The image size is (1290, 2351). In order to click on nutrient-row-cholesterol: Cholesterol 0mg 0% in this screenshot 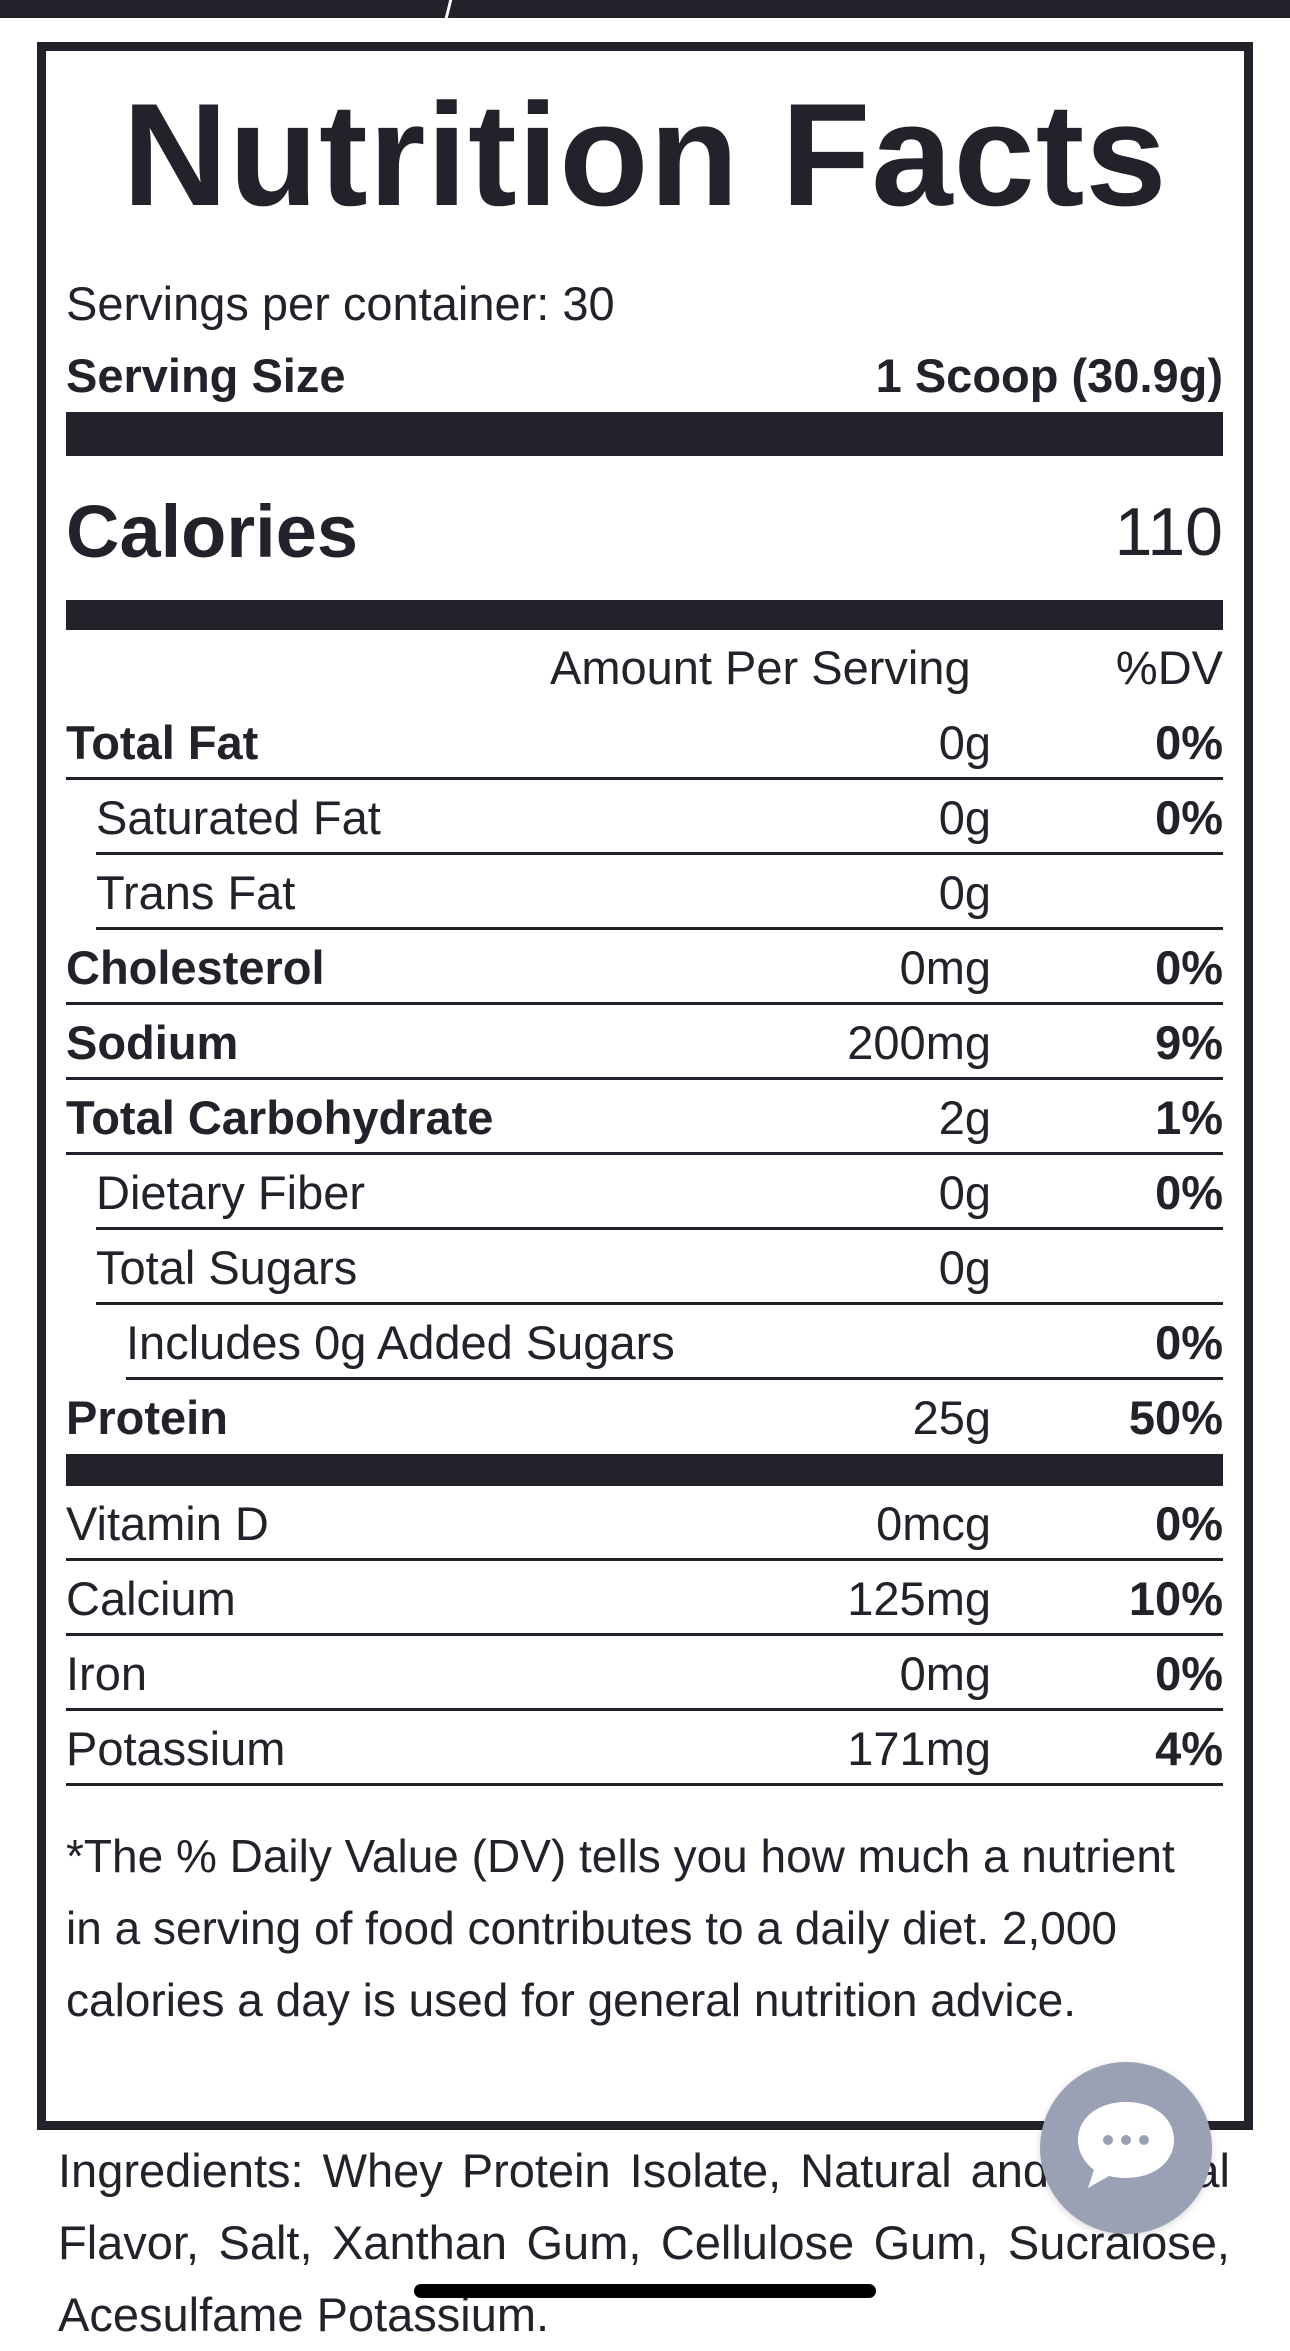, I will do `click(644, 967)`.